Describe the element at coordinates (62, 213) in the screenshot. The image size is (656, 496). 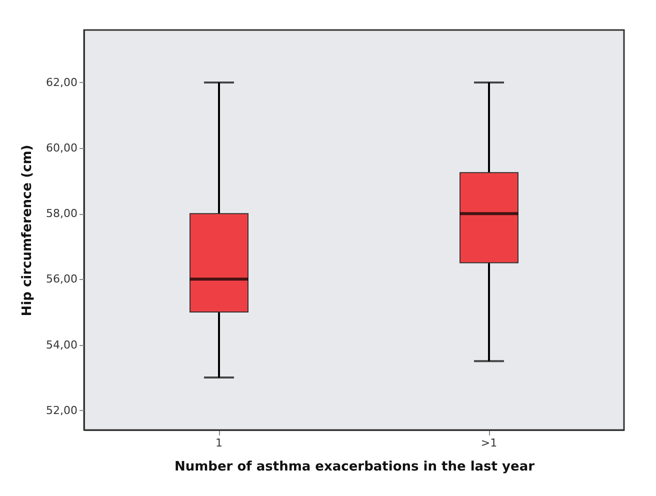
I see `y-tick-label: 58,00` at that location.